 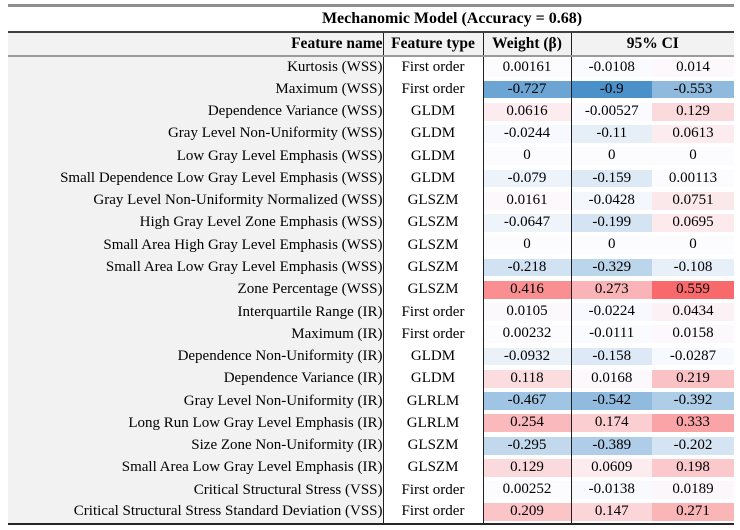 What do you see at coordinates (195, 223) in the screenshot?
I see `feature-name-cell: High Gray Level Zone Emphasis (WSS)` at bounding box center [195, 223].